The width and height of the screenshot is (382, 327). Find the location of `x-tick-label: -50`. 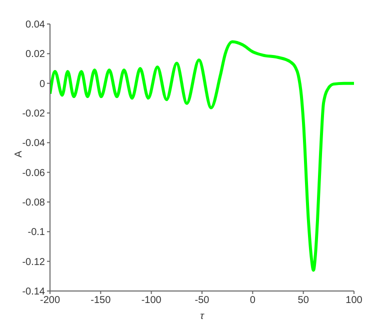

x-tick-label: -50 is located at coordinates (202, 300).